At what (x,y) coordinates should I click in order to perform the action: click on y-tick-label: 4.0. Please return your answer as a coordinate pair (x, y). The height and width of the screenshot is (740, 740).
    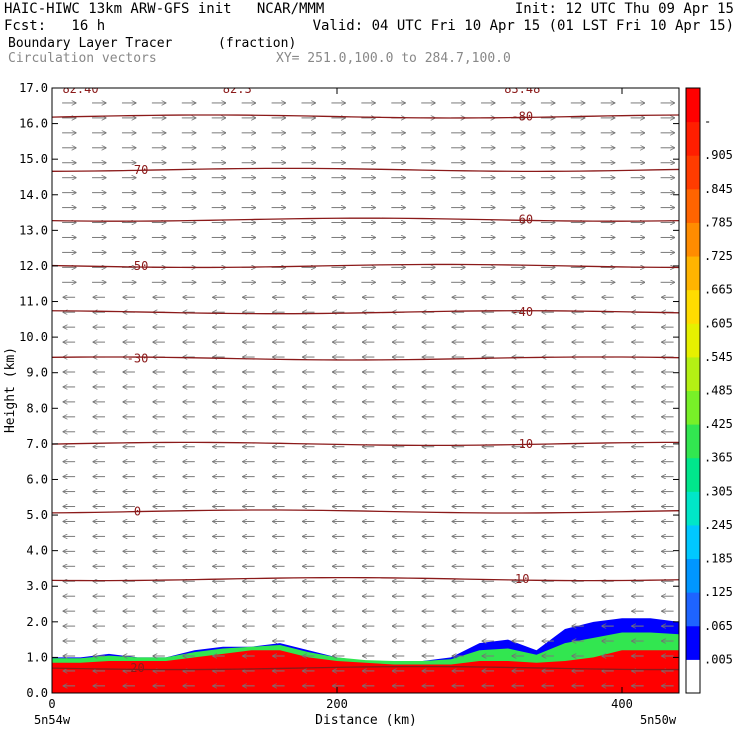
    Looking at the image, I should click on (37, 551).